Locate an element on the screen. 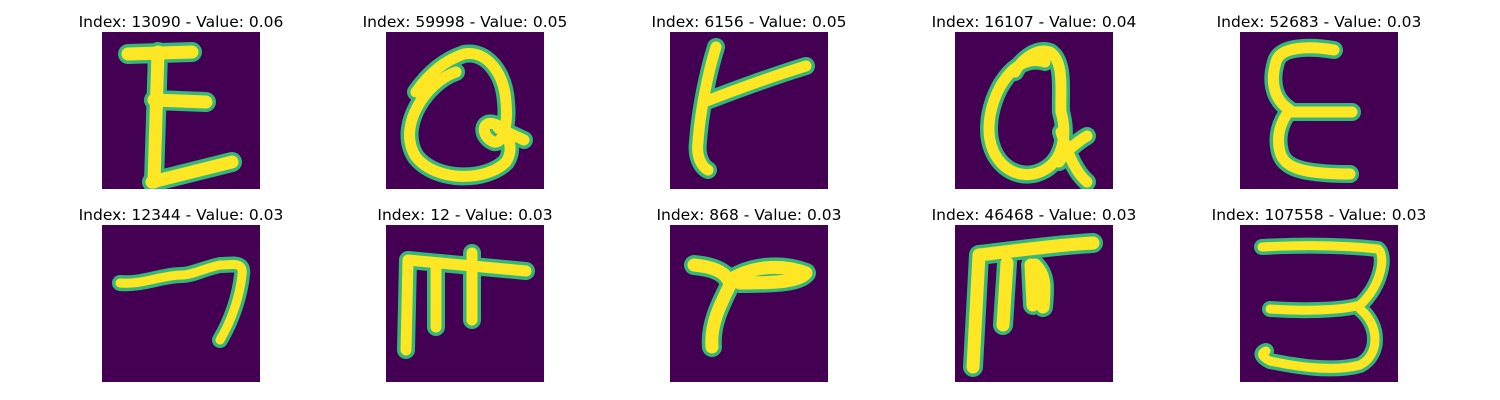 The width and height of the screenshot is (1500, 400). grid-panel-7: Index: 12 - Value: 0.03 is located at coordinates (465, 300).